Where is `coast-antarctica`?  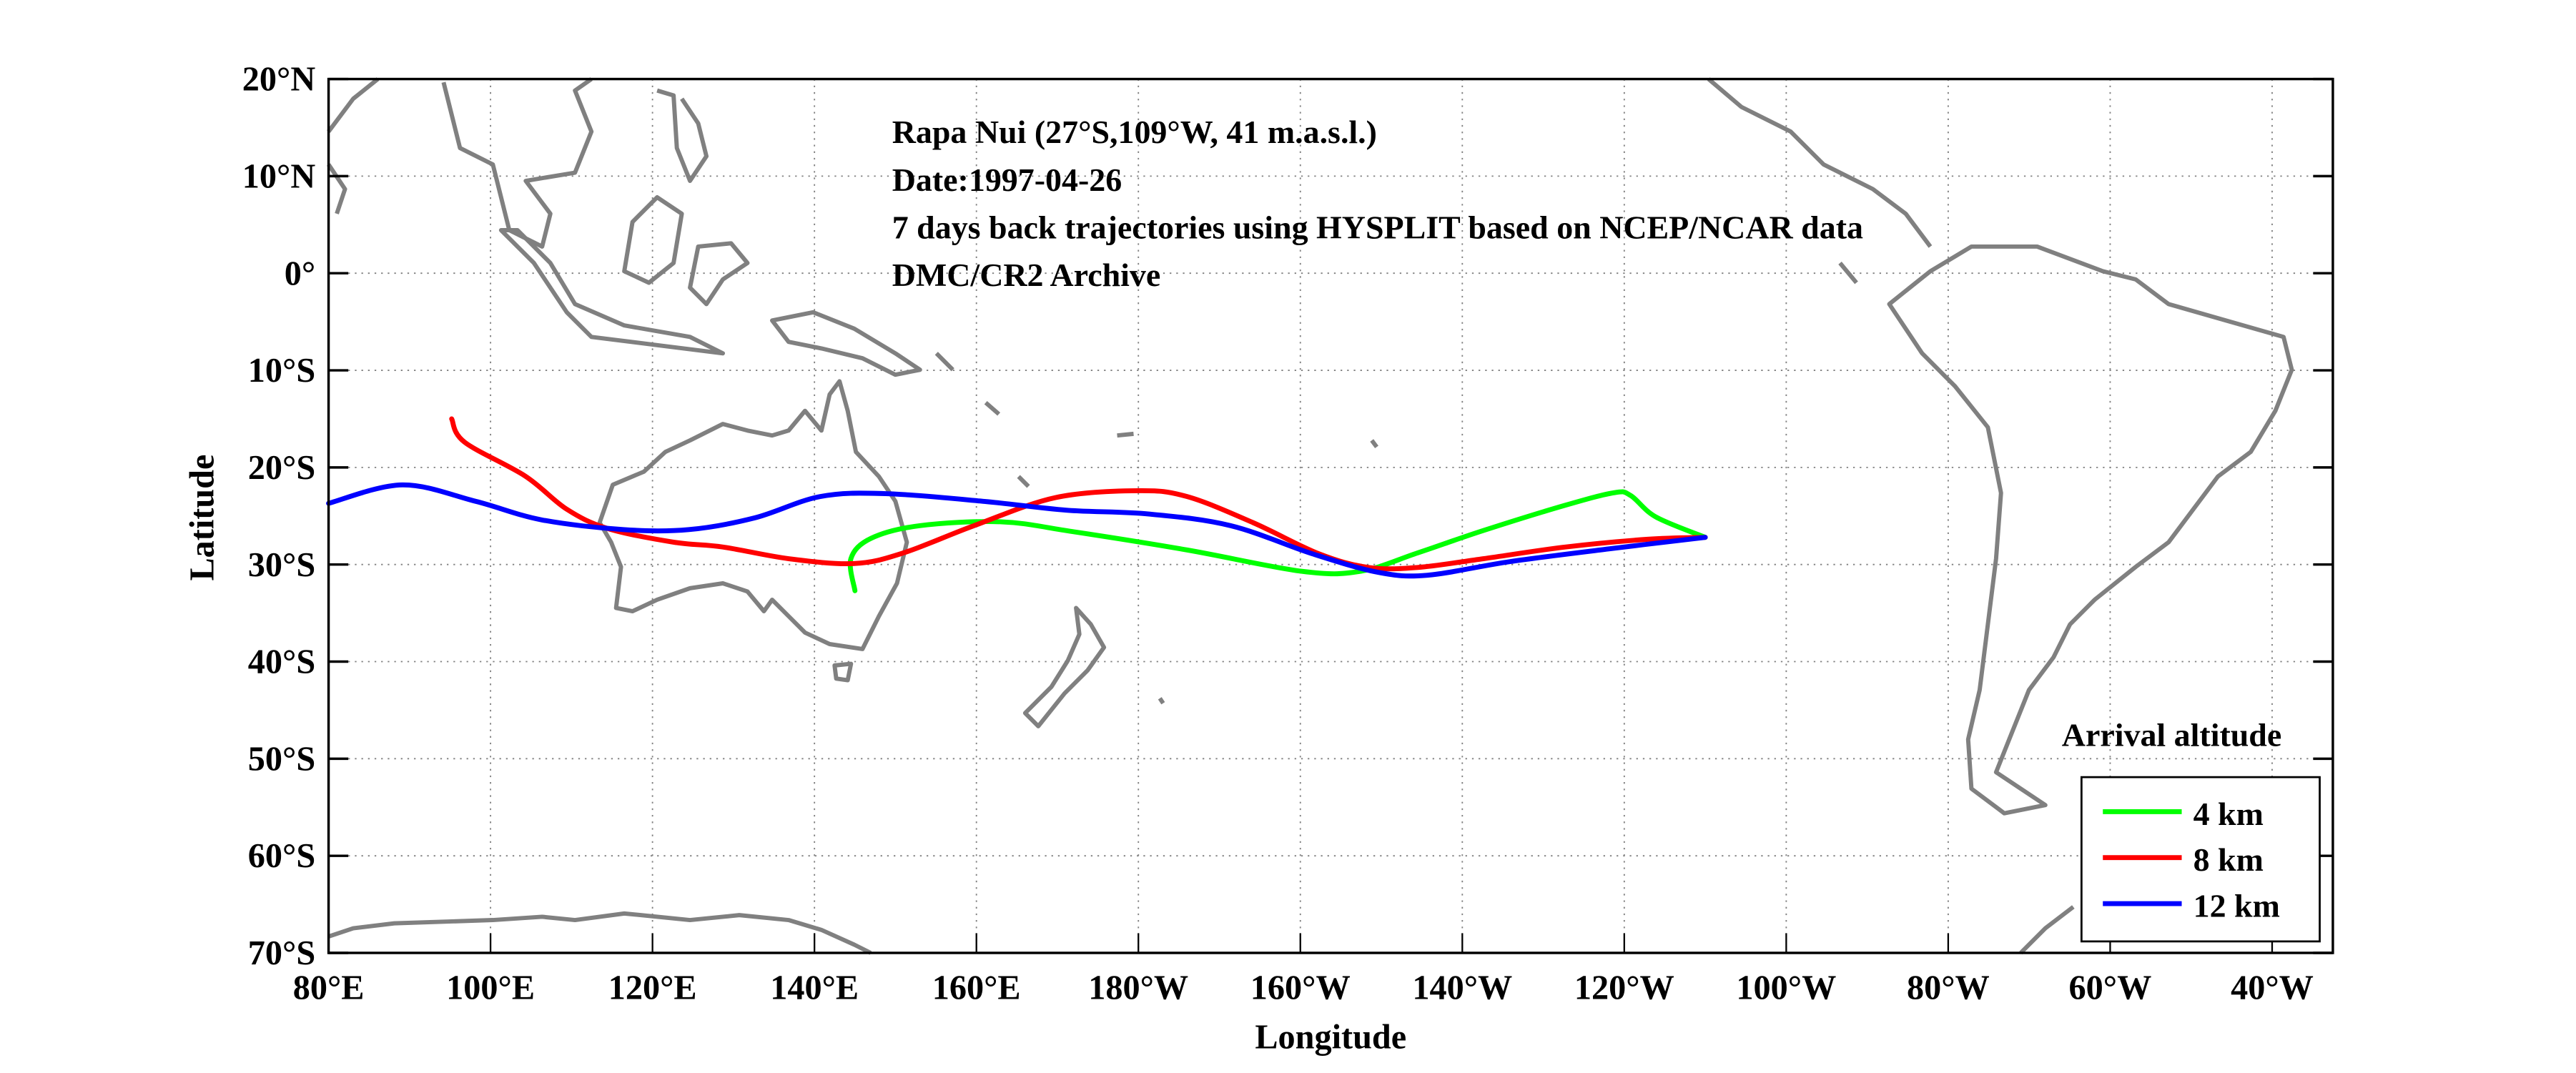
coast-antarctica is located at coordinates (1201, 930).